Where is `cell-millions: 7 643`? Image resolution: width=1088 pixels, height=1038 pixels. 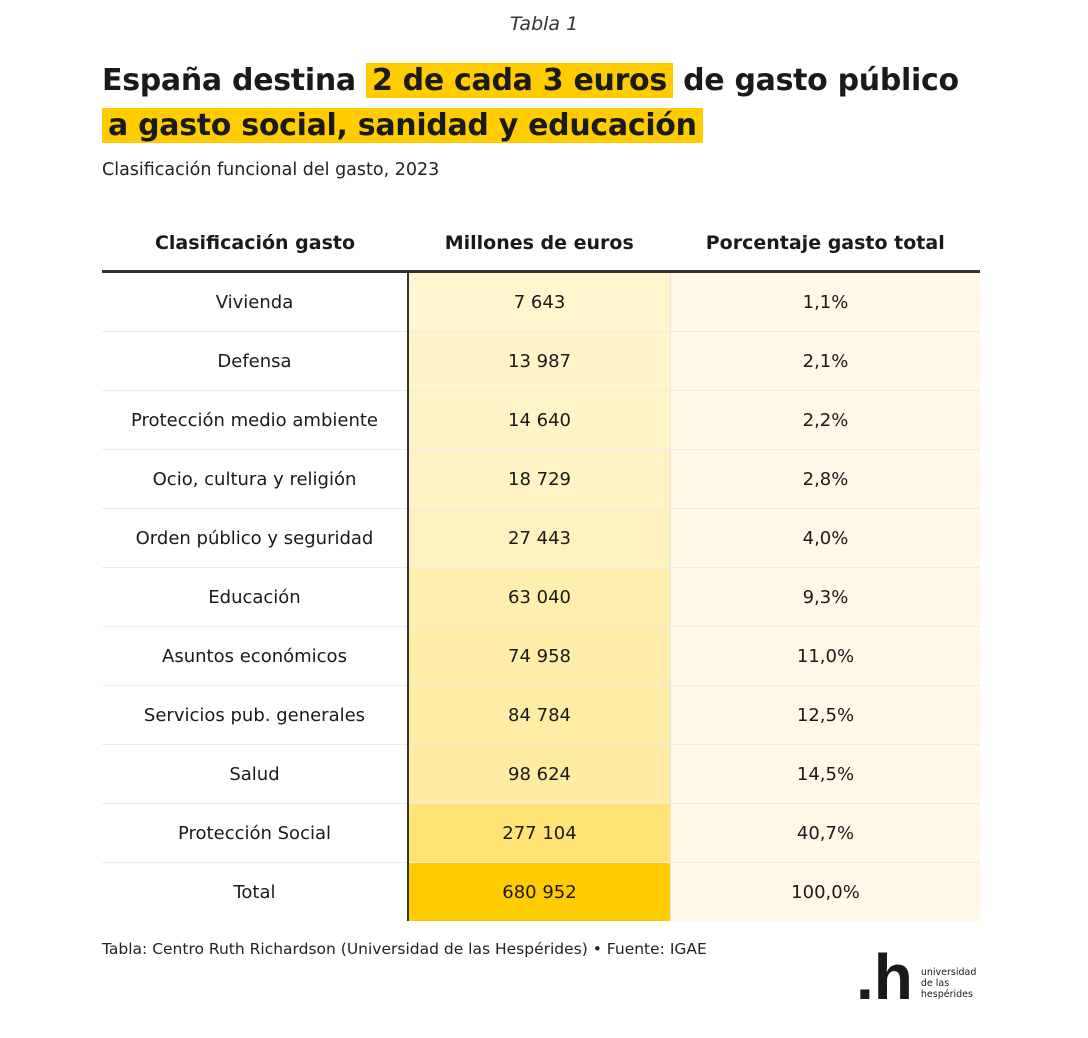
cell-millions: 7 643 is located at coordinates (539, 301).